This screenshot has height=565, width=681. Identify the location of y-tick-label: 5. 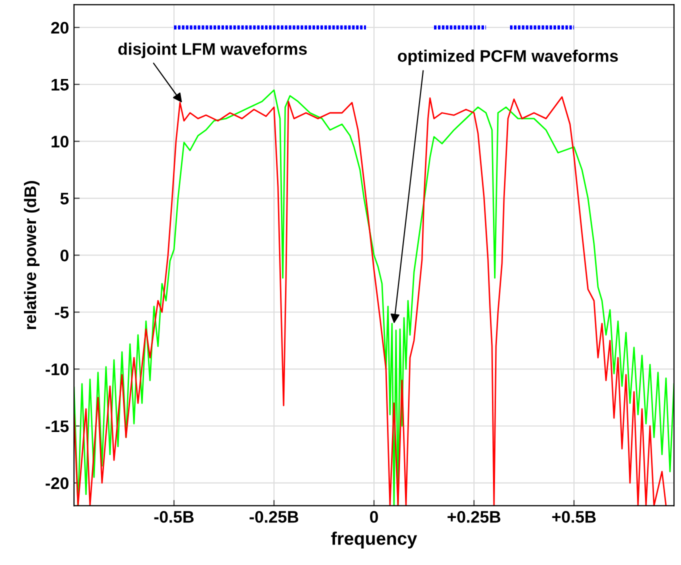
(64, 198).